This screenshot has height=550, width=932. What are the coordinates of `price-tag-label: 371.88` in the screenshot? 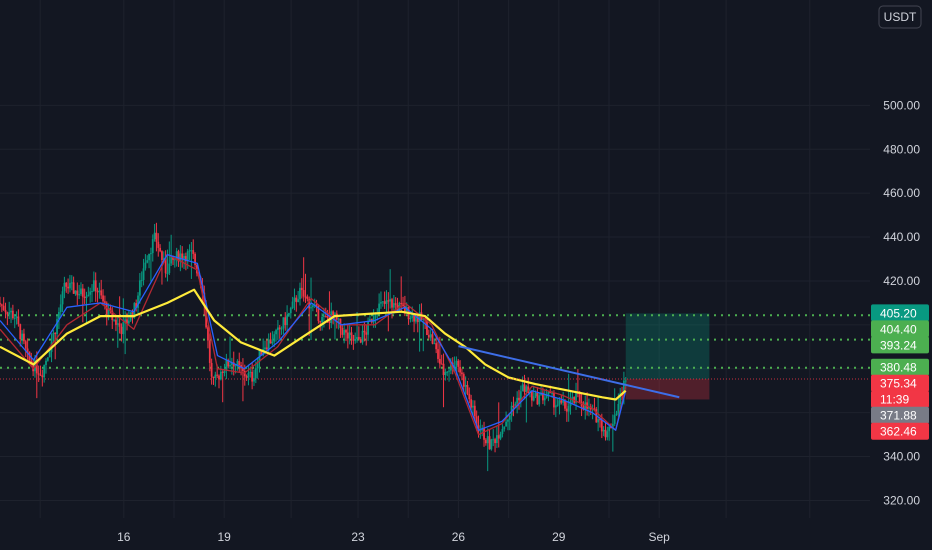 It's located at (898, 416).